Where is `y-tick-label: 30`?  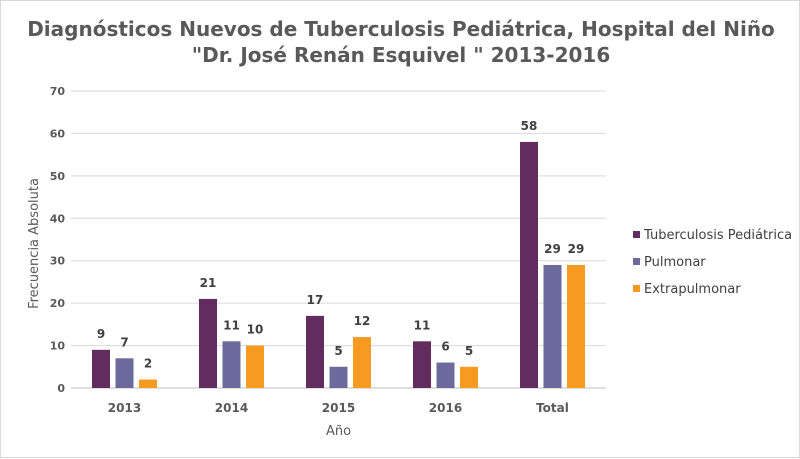 y-tick-label: 30 is located at coordinates (58, 261).